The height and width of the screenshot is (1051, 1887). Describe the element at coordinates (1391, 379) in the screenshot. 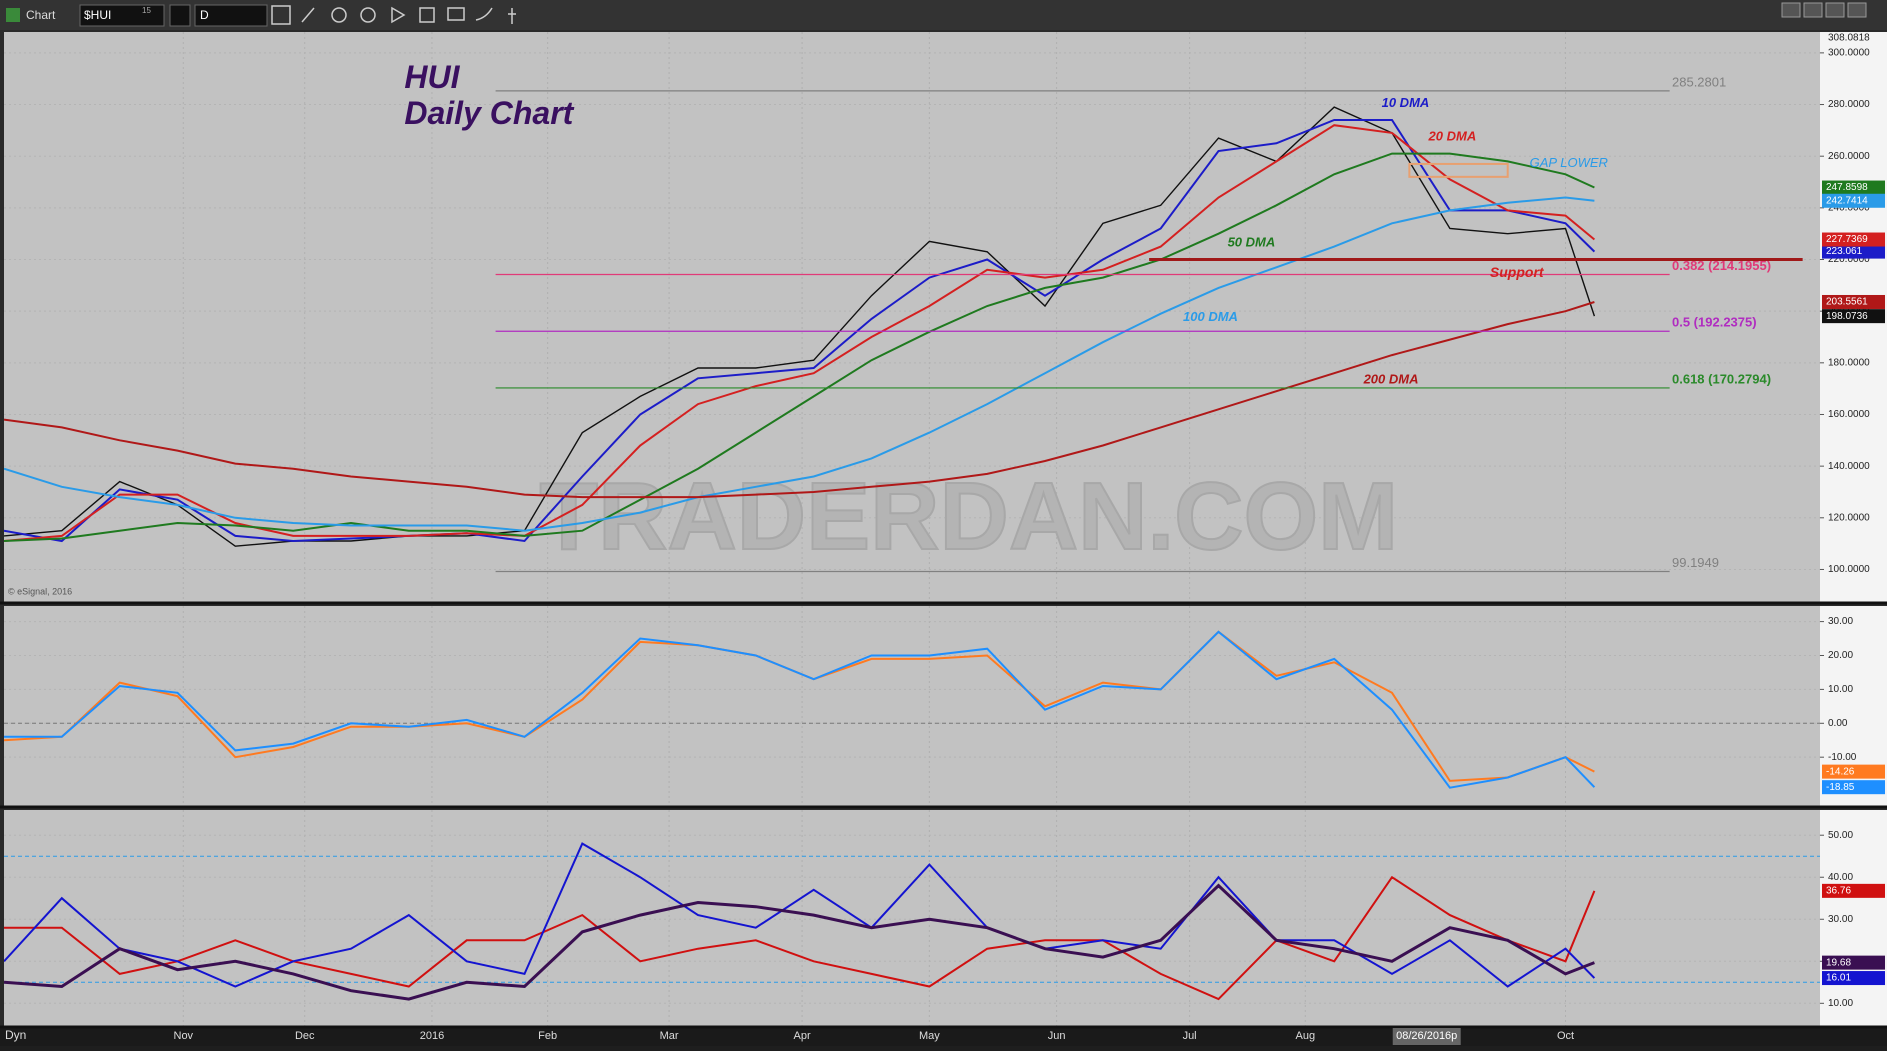

I see `series-label: 200 DMA` at that location.